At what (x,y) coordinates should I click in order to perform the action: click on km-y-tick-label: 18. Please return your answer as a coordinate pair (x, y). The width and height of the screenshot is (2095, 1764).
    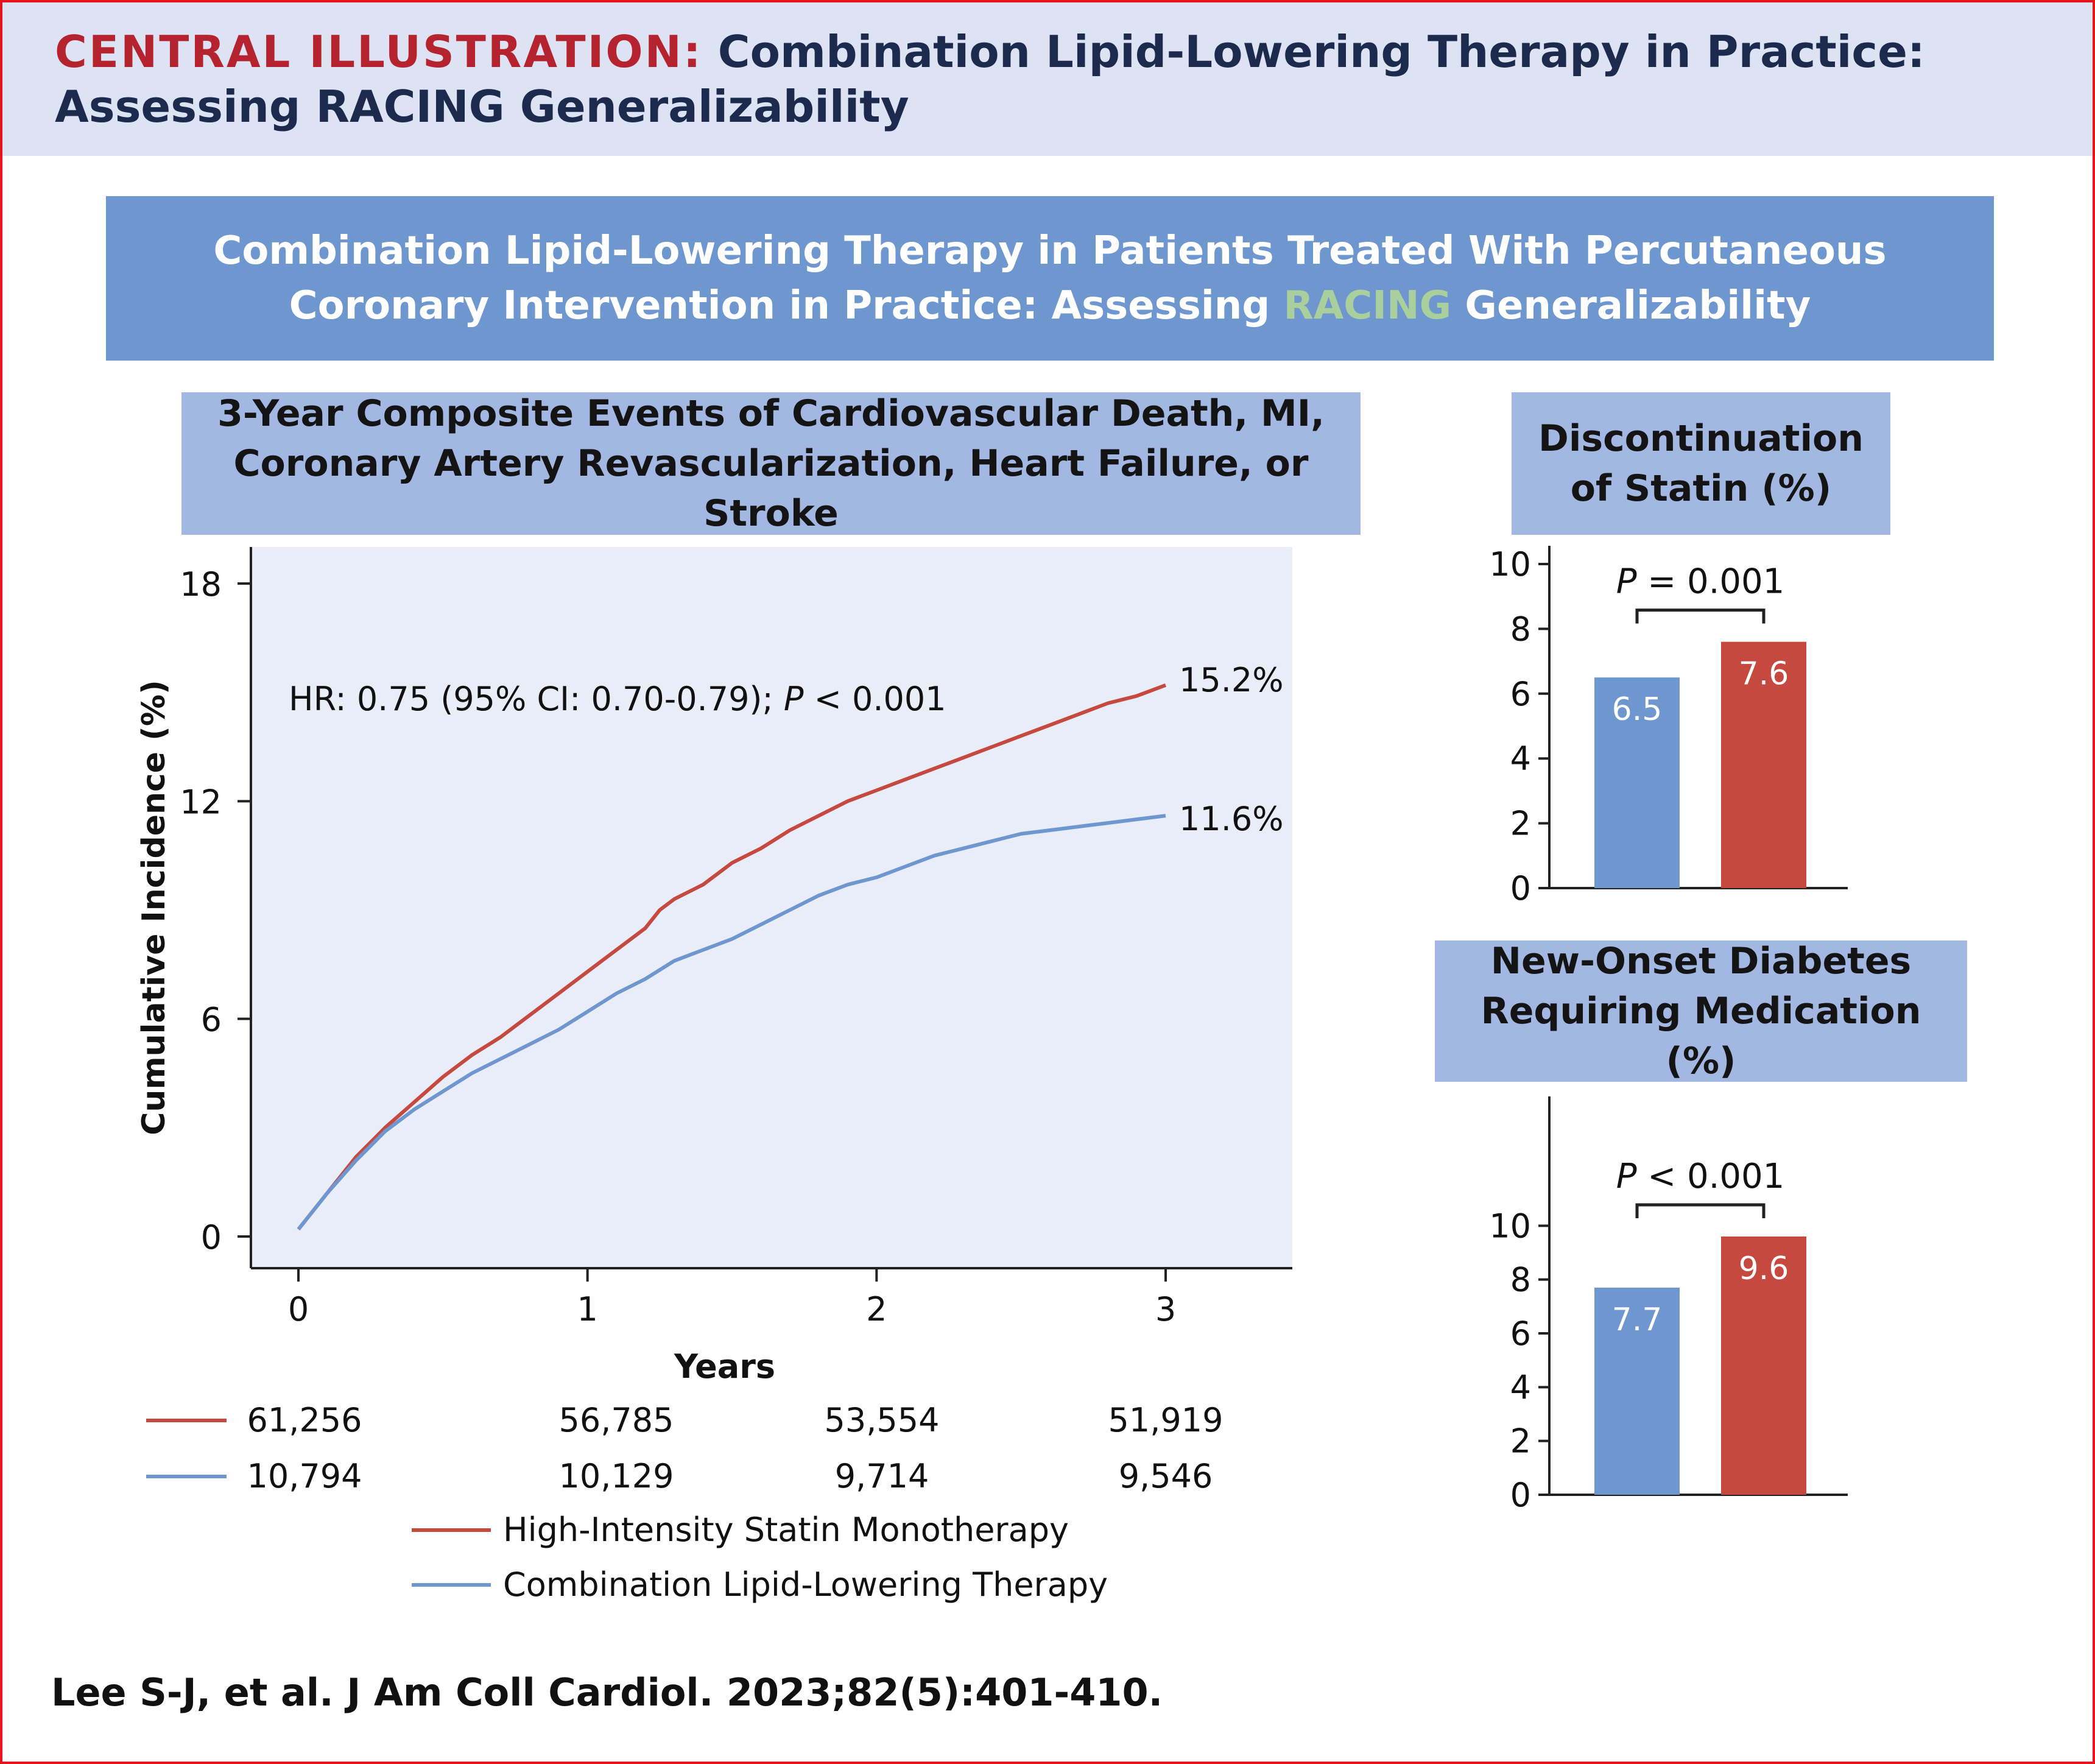
    Looking at the image, I should click on (201, 584).